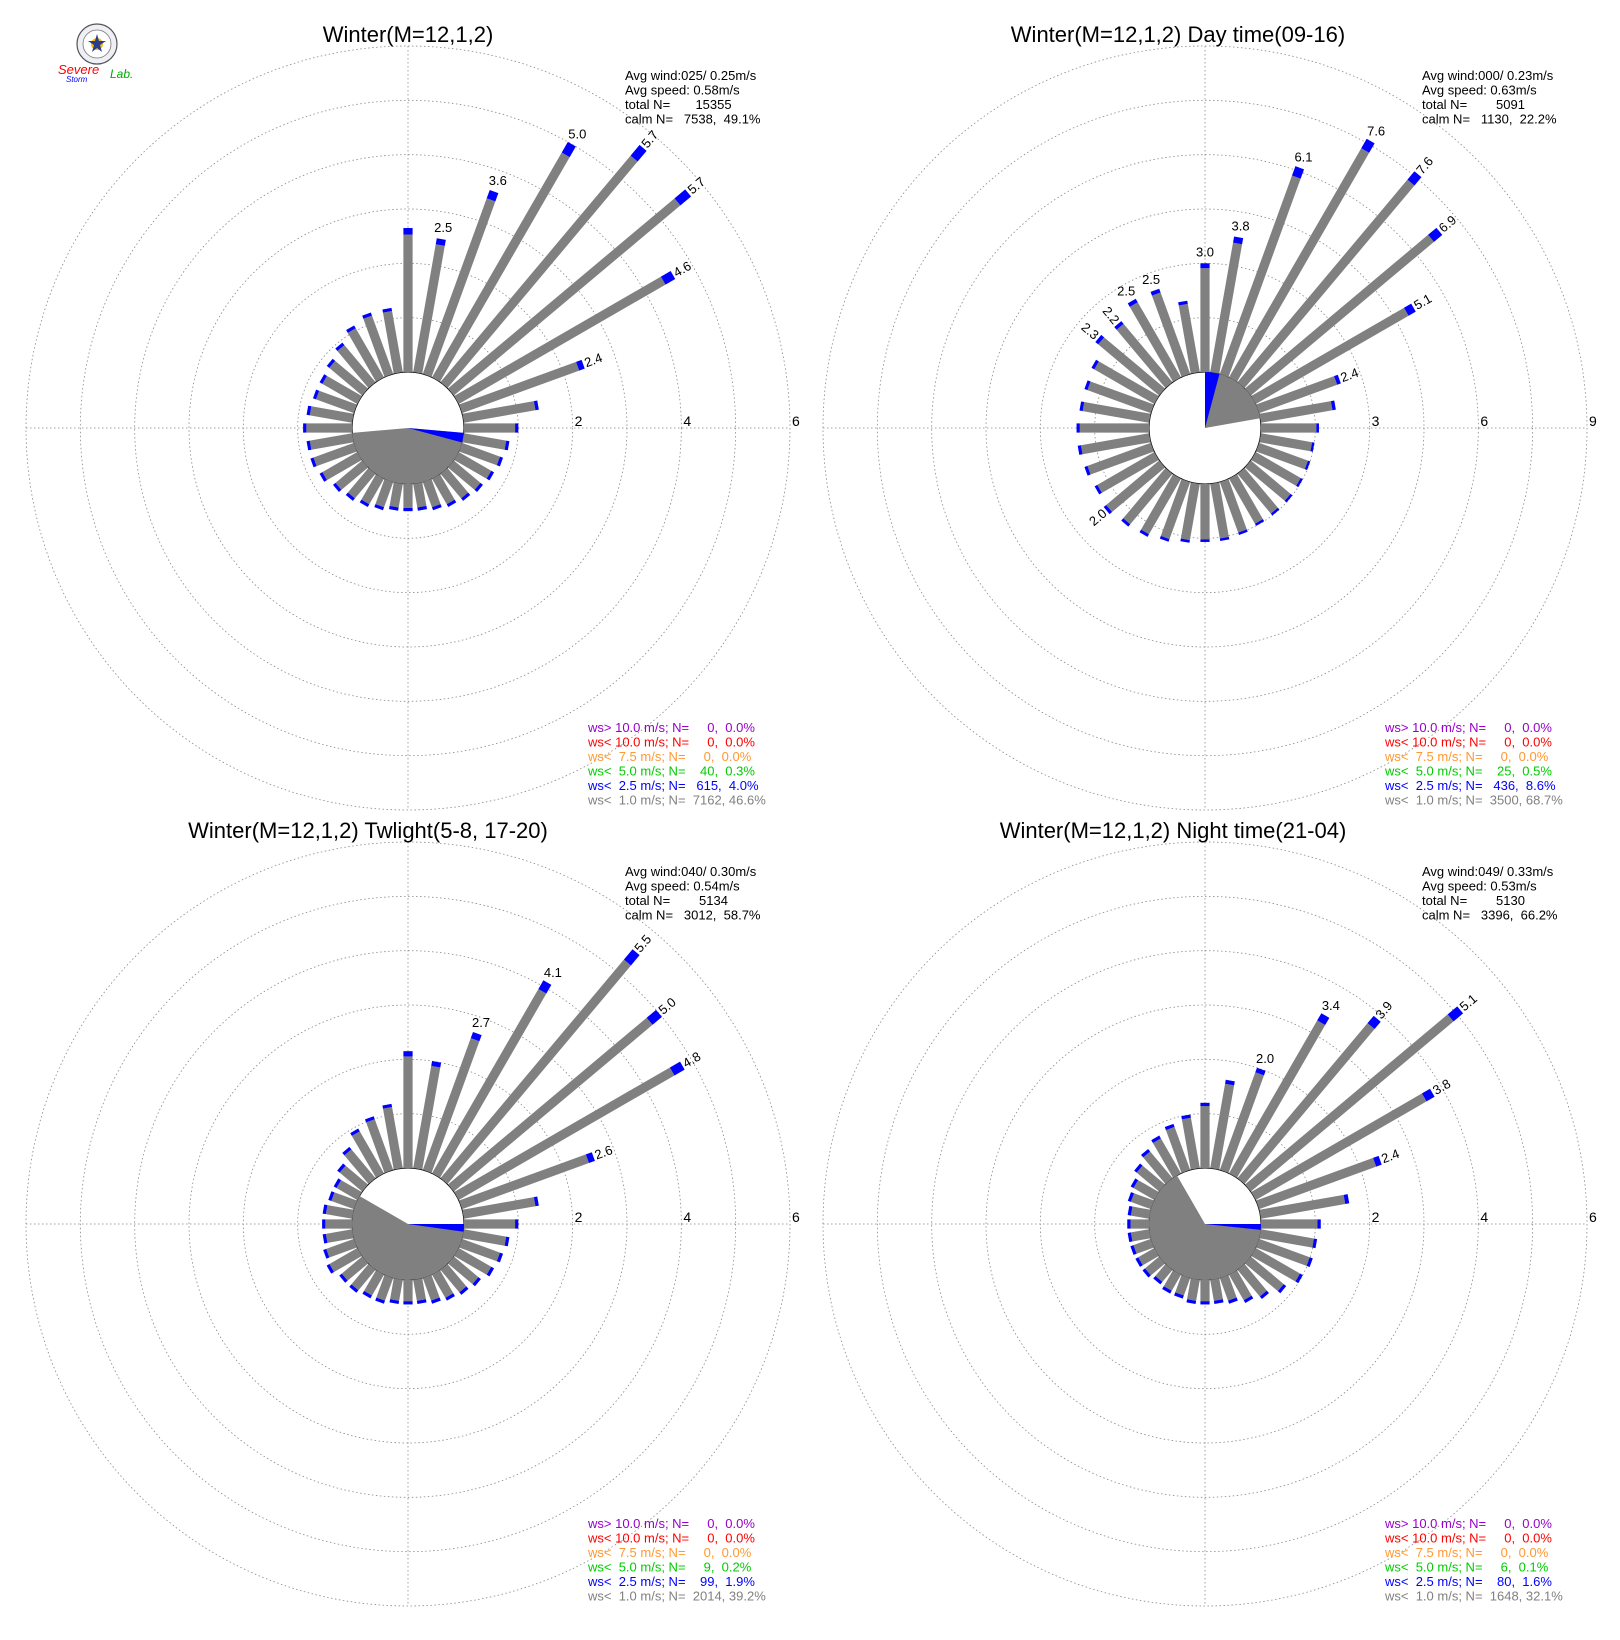 The image size is (1620, 1640). Describe the element at coordinates (1303, 156) in the screenshot. I see `bar-value-label: 6.1` at that location.